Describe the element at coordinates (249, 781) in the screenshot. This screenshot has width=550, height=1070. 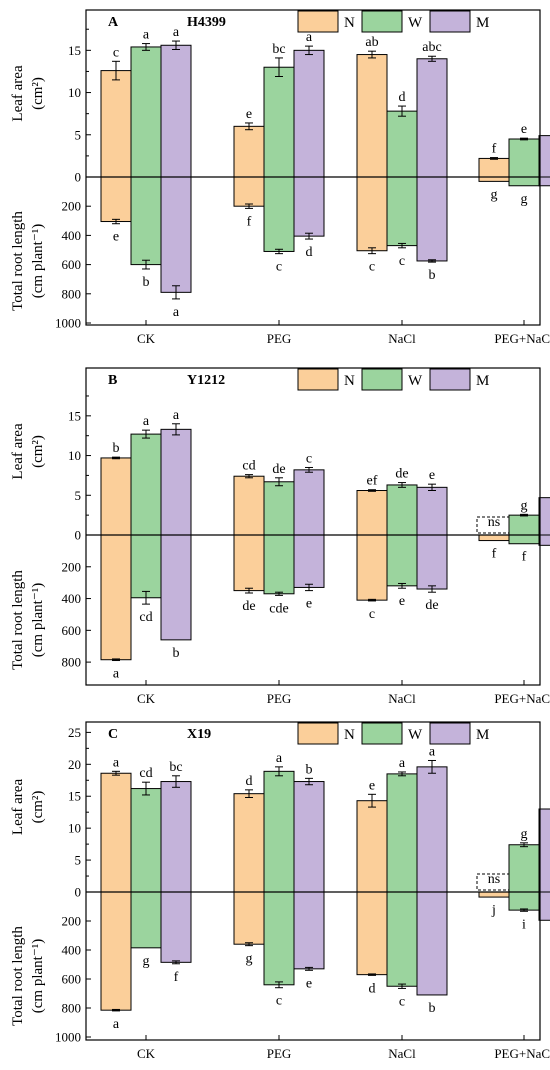
I see `leaf-sig-label: d` at that location.